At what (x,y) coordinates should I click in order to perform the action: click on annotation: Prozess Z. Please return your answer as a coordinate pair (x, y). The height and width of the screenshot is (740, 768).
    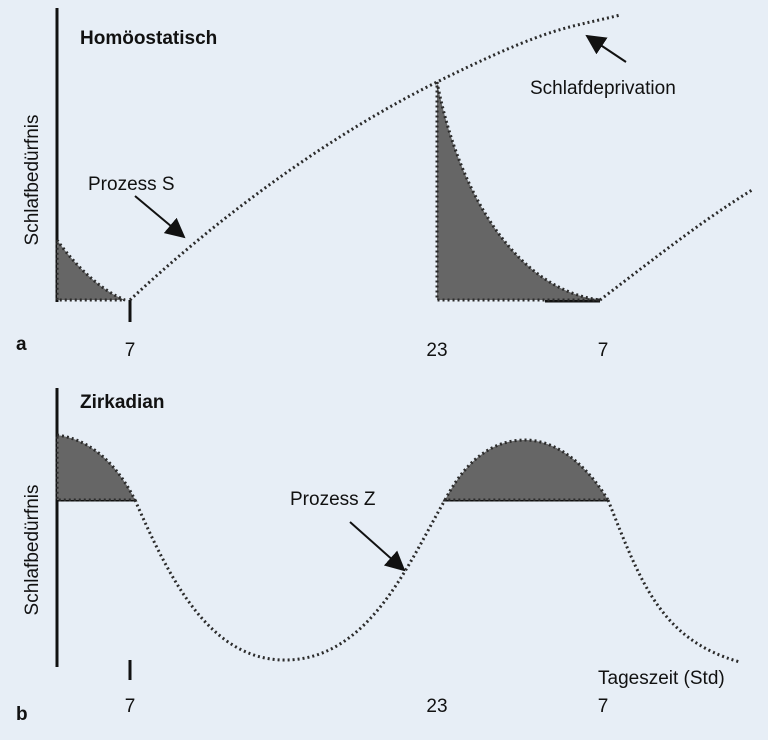
    Looking at the image, I should click on (333, 499).